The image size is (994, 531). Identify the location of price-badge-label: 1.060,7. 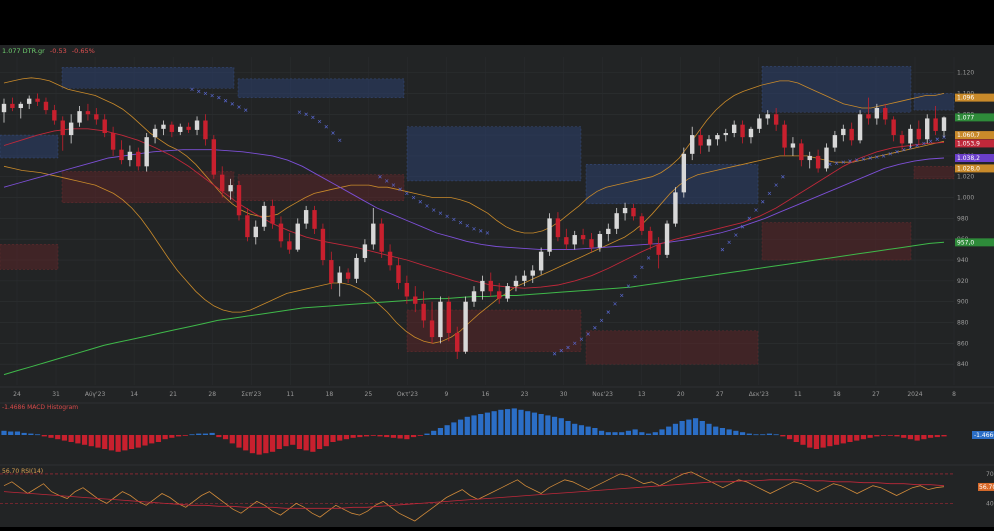
(968, 135).